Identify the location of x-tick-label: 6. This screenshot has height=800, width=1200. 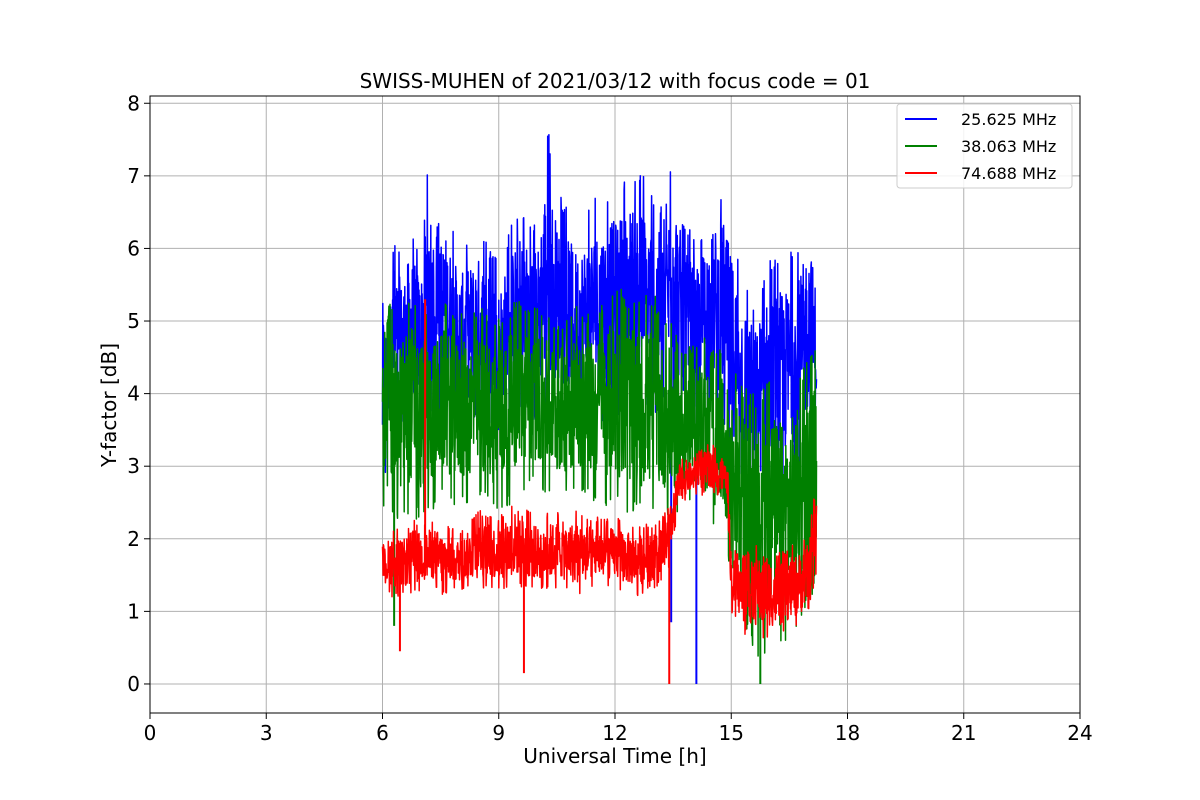
(382, 733).